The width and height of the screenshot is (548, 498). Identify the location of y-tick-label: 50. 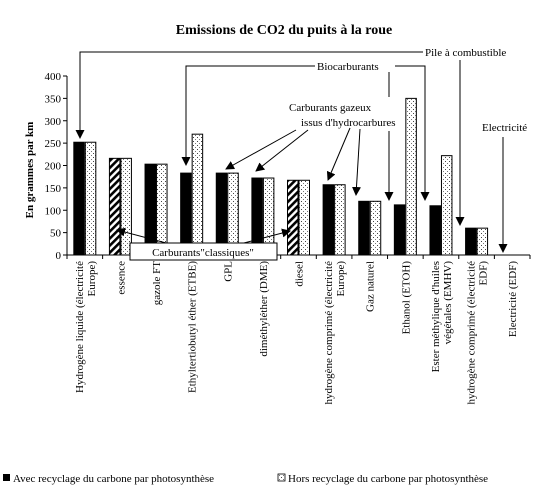
(56, 234).